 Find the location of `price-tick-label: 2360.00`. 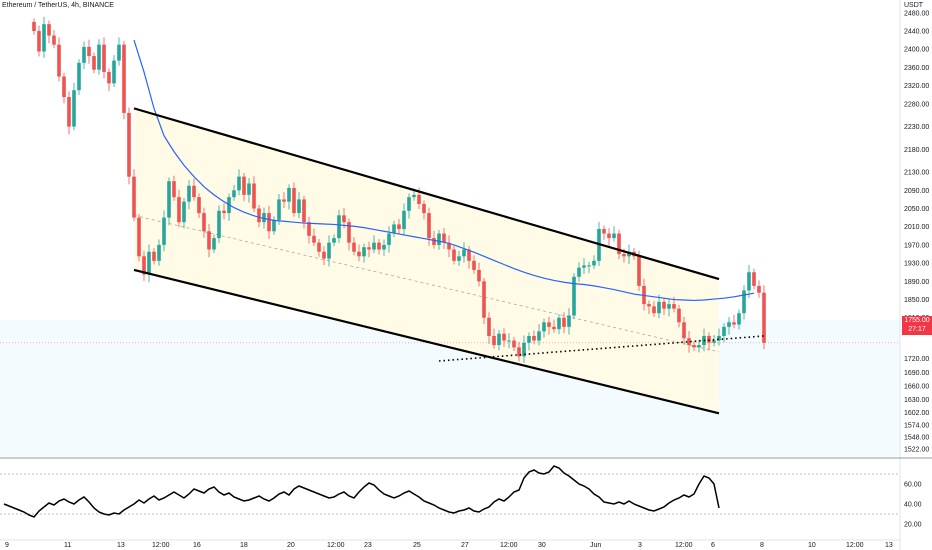

price-tick-label: 2360.00 is located at coordinates (916, 68).